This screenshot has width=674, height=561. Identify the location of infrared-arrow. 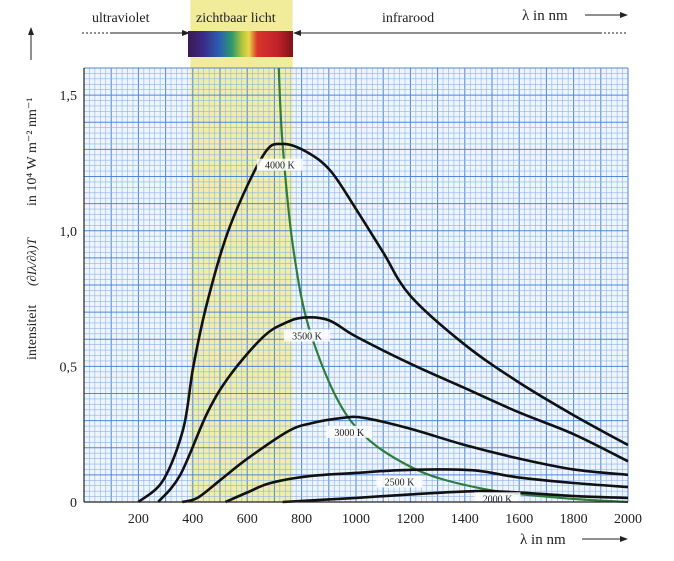
(460, 33).